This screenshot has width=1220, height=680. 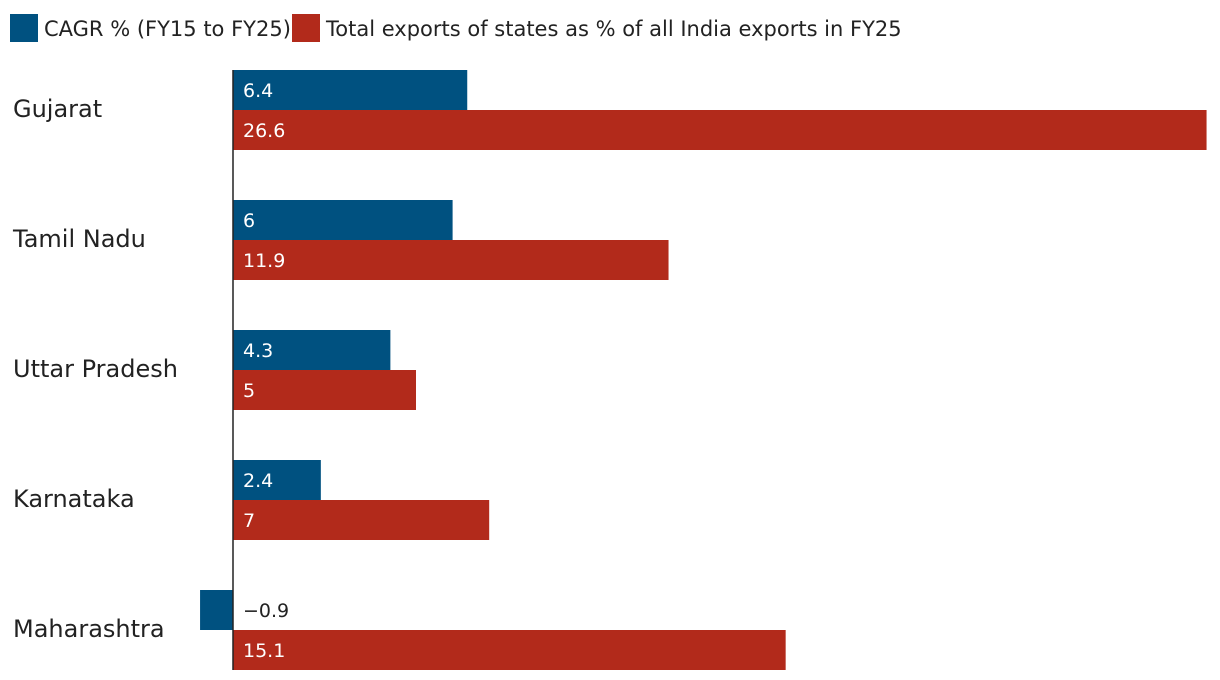 What do you see at coordinates (264, 651) in the screenshot?
I see `value-label-series-2: 15.1` at bounding box center [264, 651].